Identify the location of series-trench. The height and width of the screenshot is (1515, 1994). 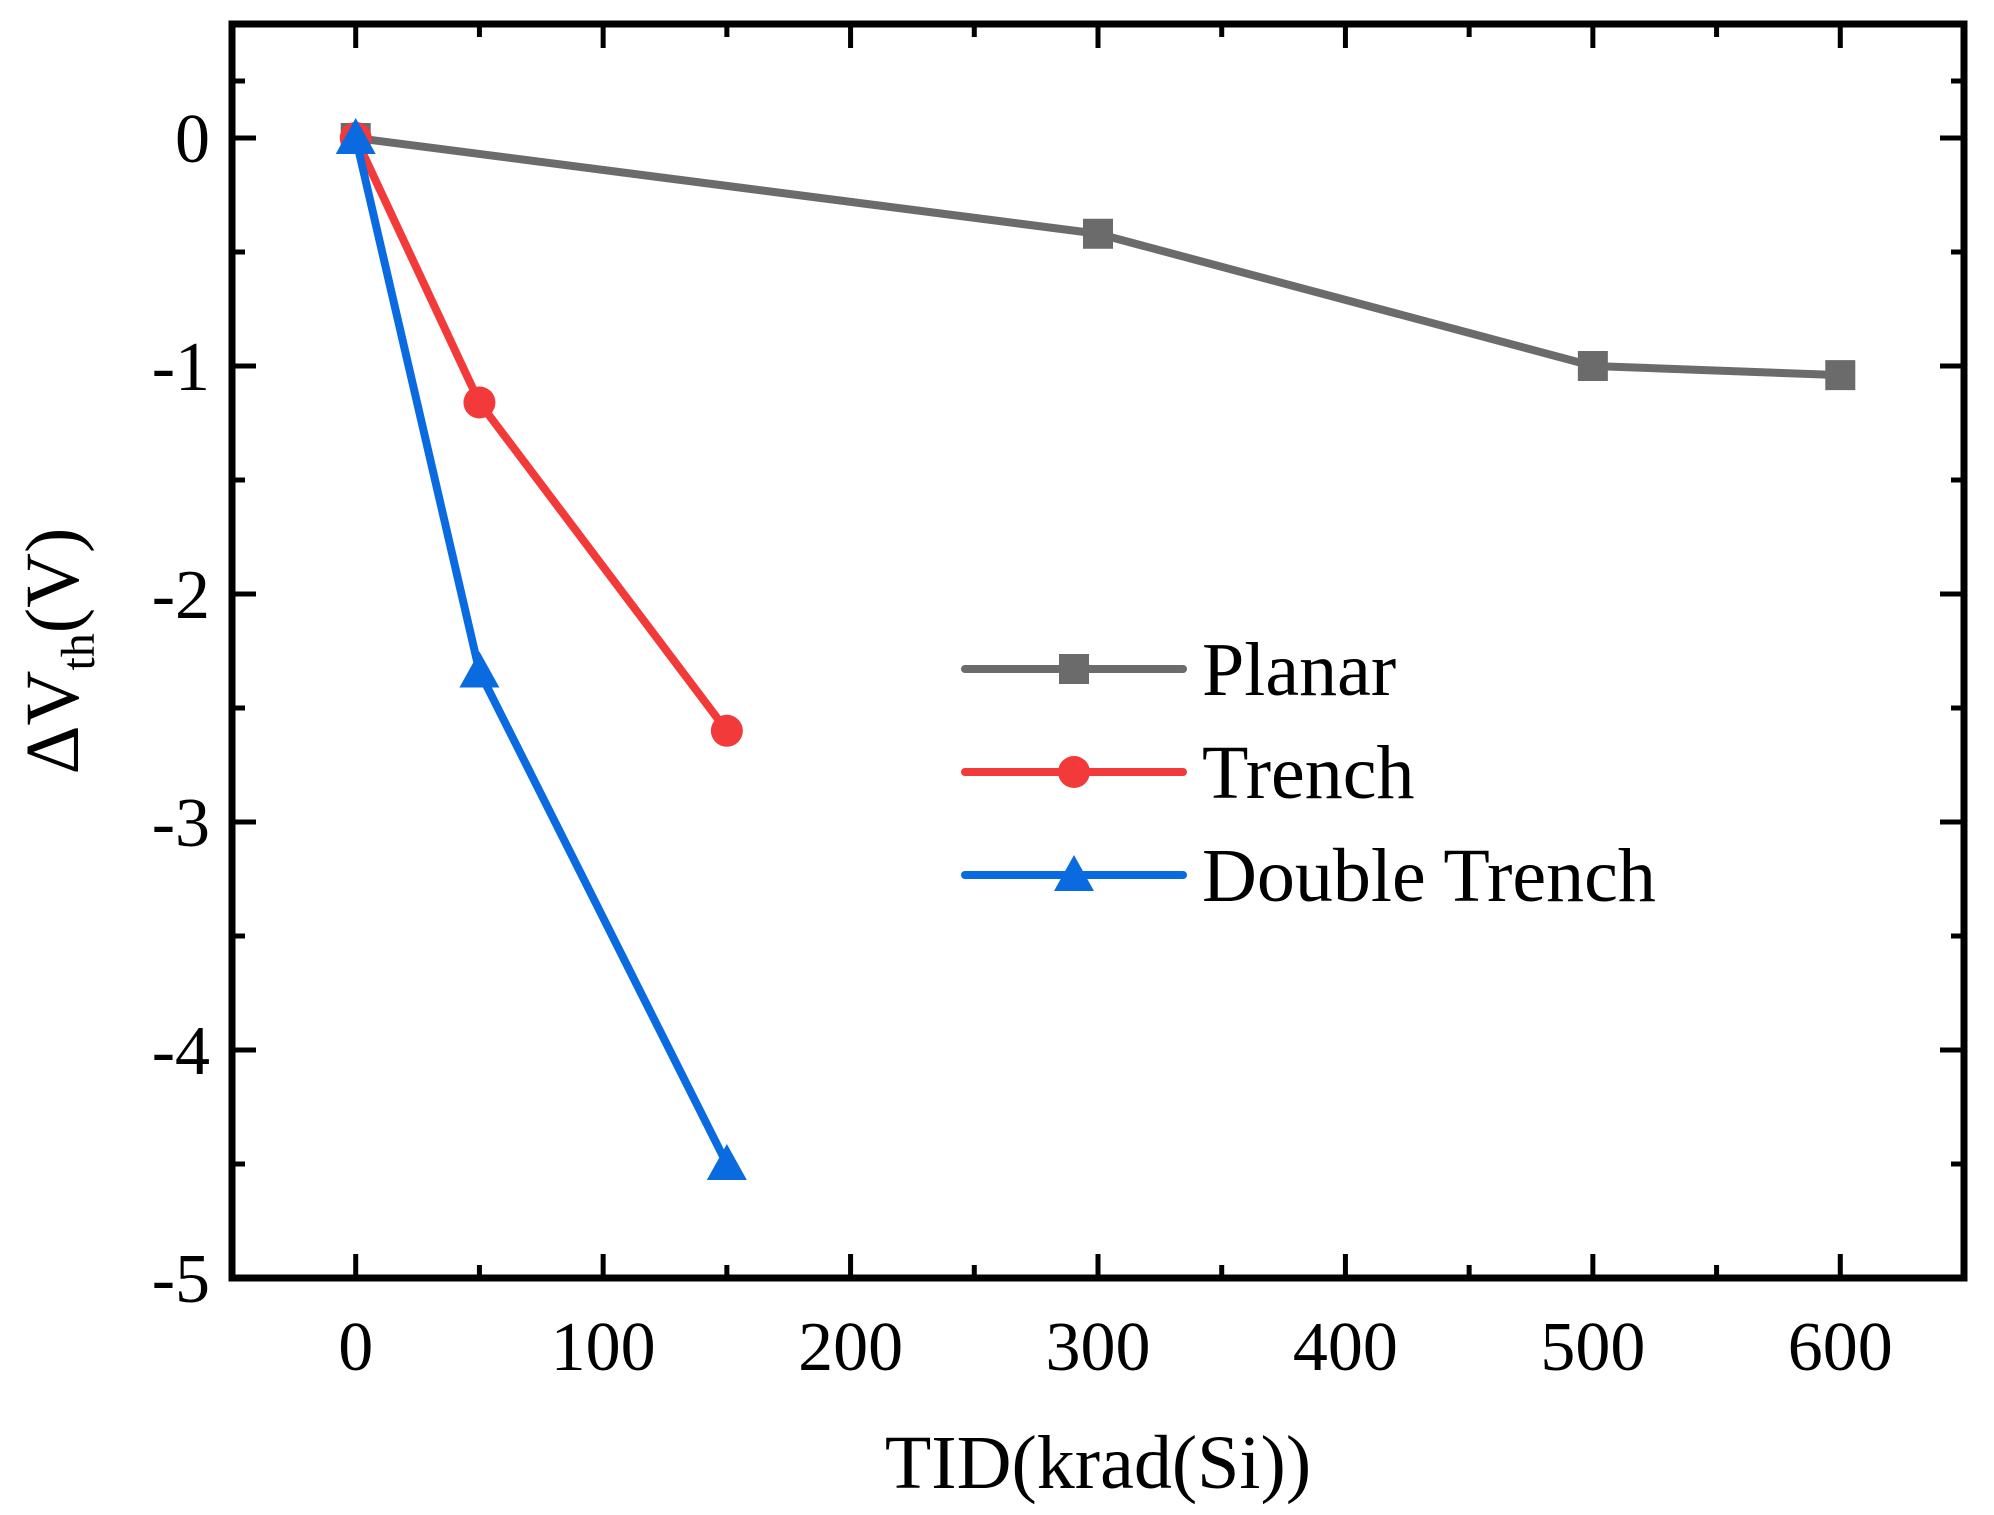
(541, 434).